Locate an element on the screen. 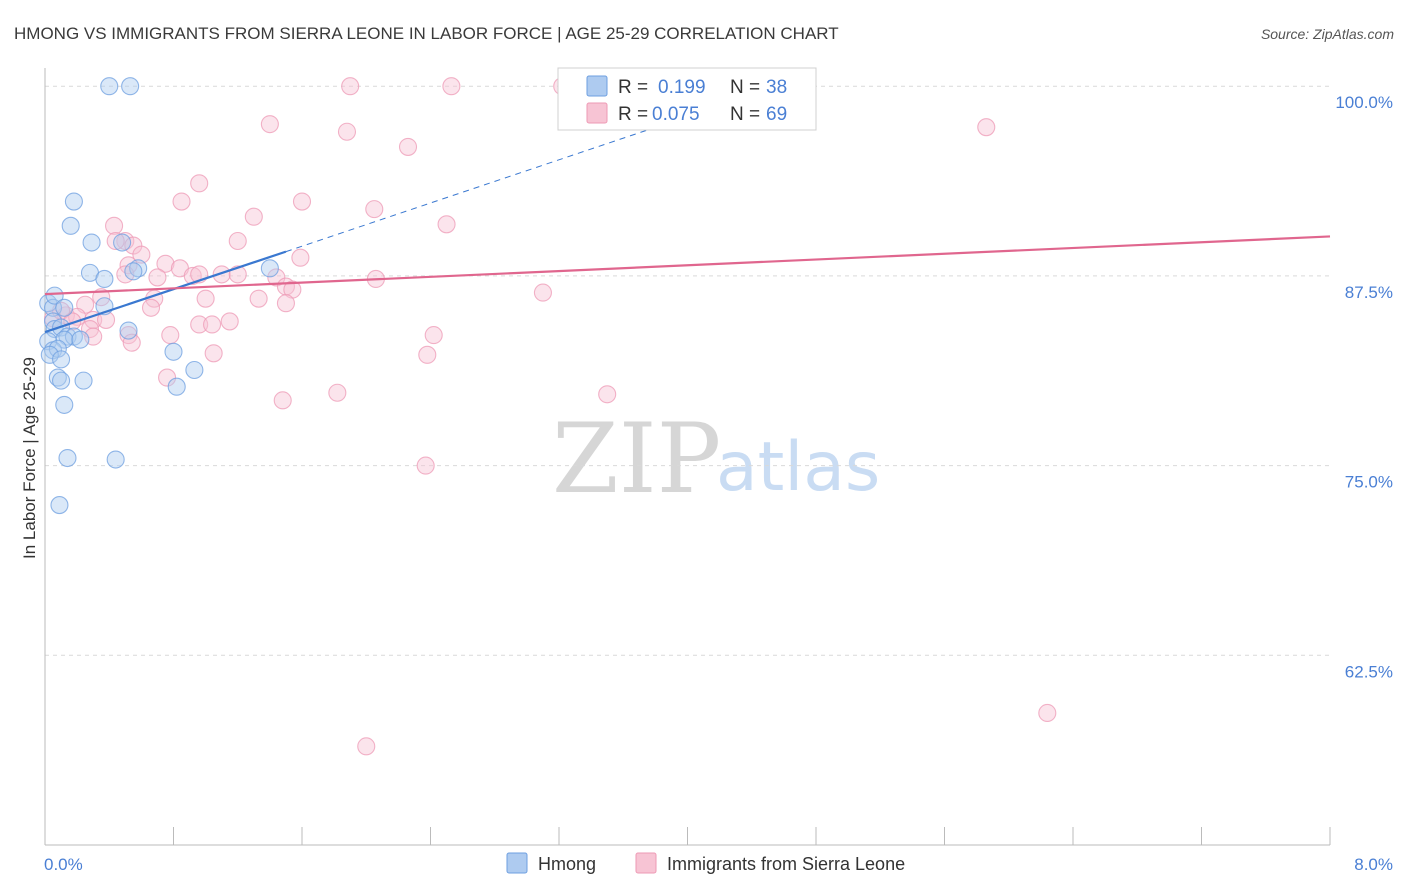 This screenshot has height=892, width=1406. watermark: ZIP atlas is located at coordinates (716, 459).